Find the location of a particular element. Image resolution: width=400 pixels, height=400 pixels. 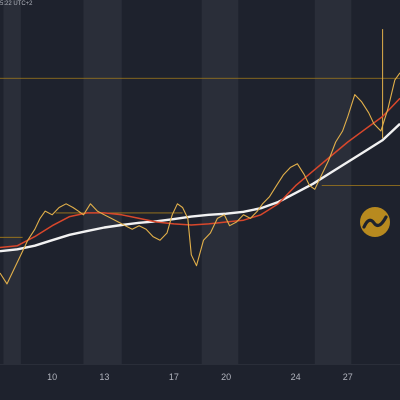

x-tick-label-10: 10 is located at coordinates (52, 377).